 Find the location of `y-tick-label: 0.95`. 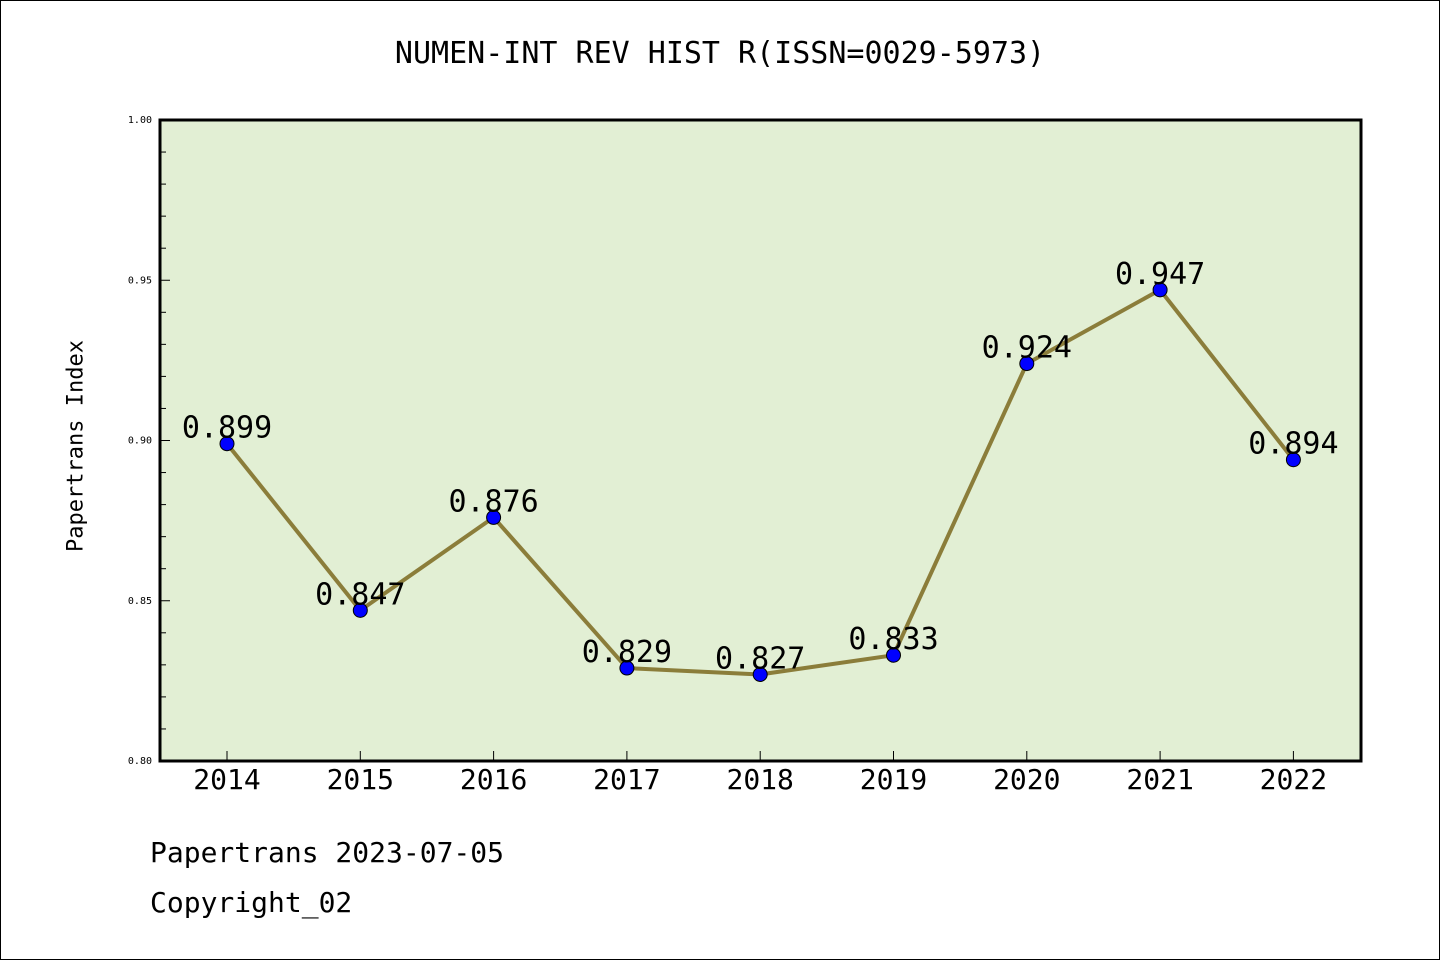

y-tick-label: 0.95 is located at coordinates (140, 280).